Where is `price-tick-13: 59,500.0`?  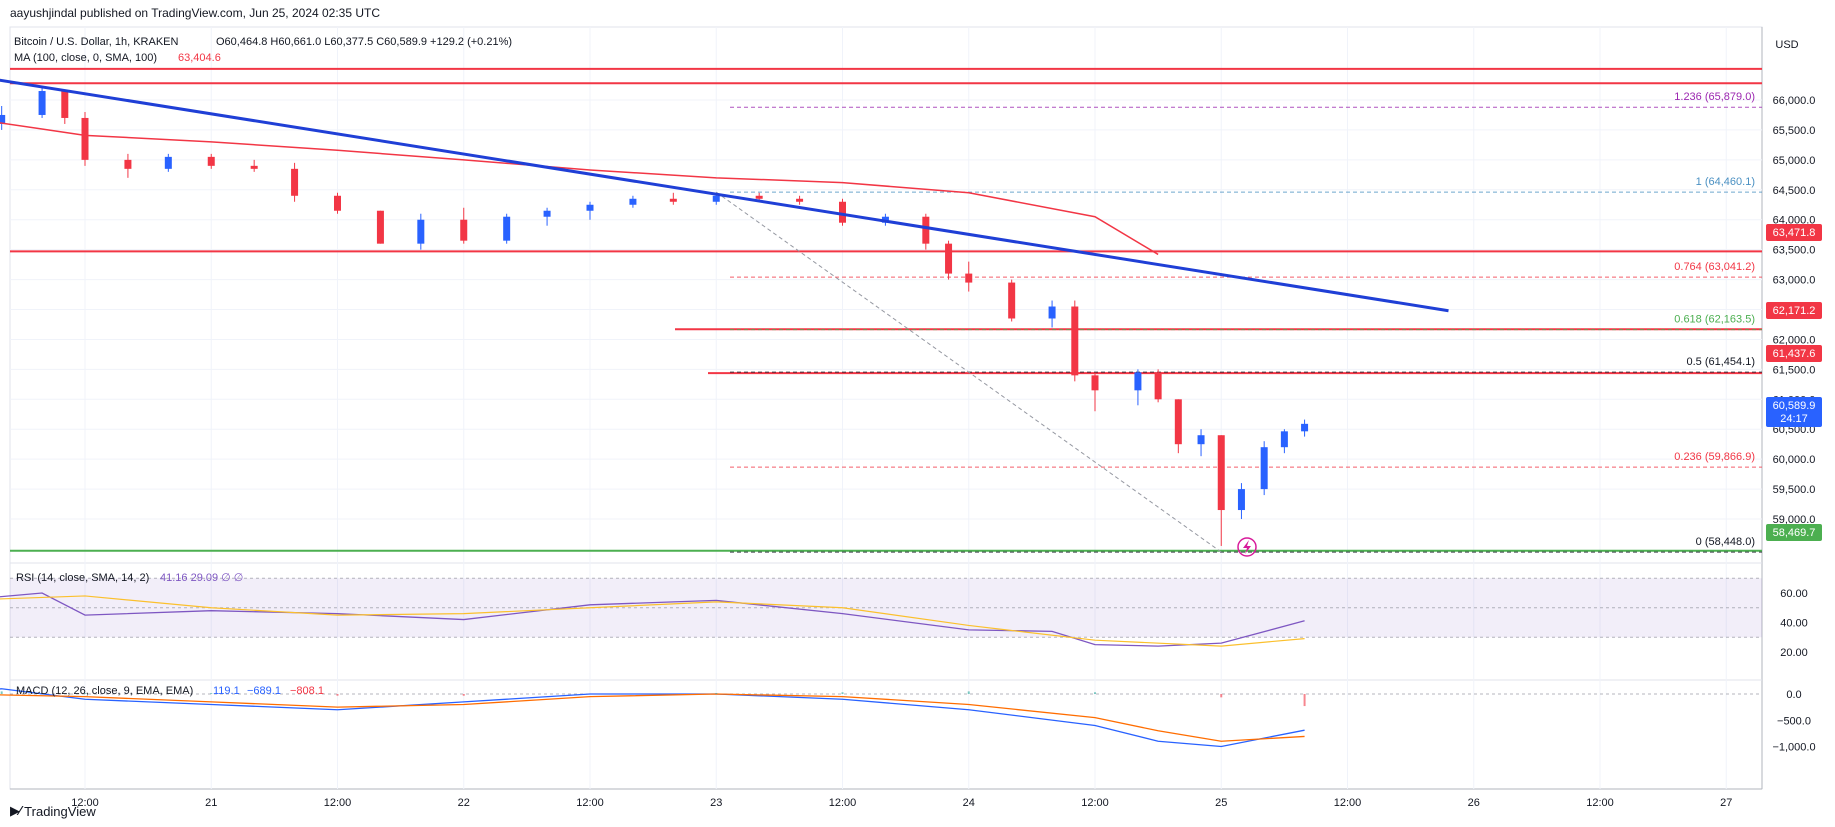
price-tick-13: 59,500.0 is located at coordinates (1794, 490).